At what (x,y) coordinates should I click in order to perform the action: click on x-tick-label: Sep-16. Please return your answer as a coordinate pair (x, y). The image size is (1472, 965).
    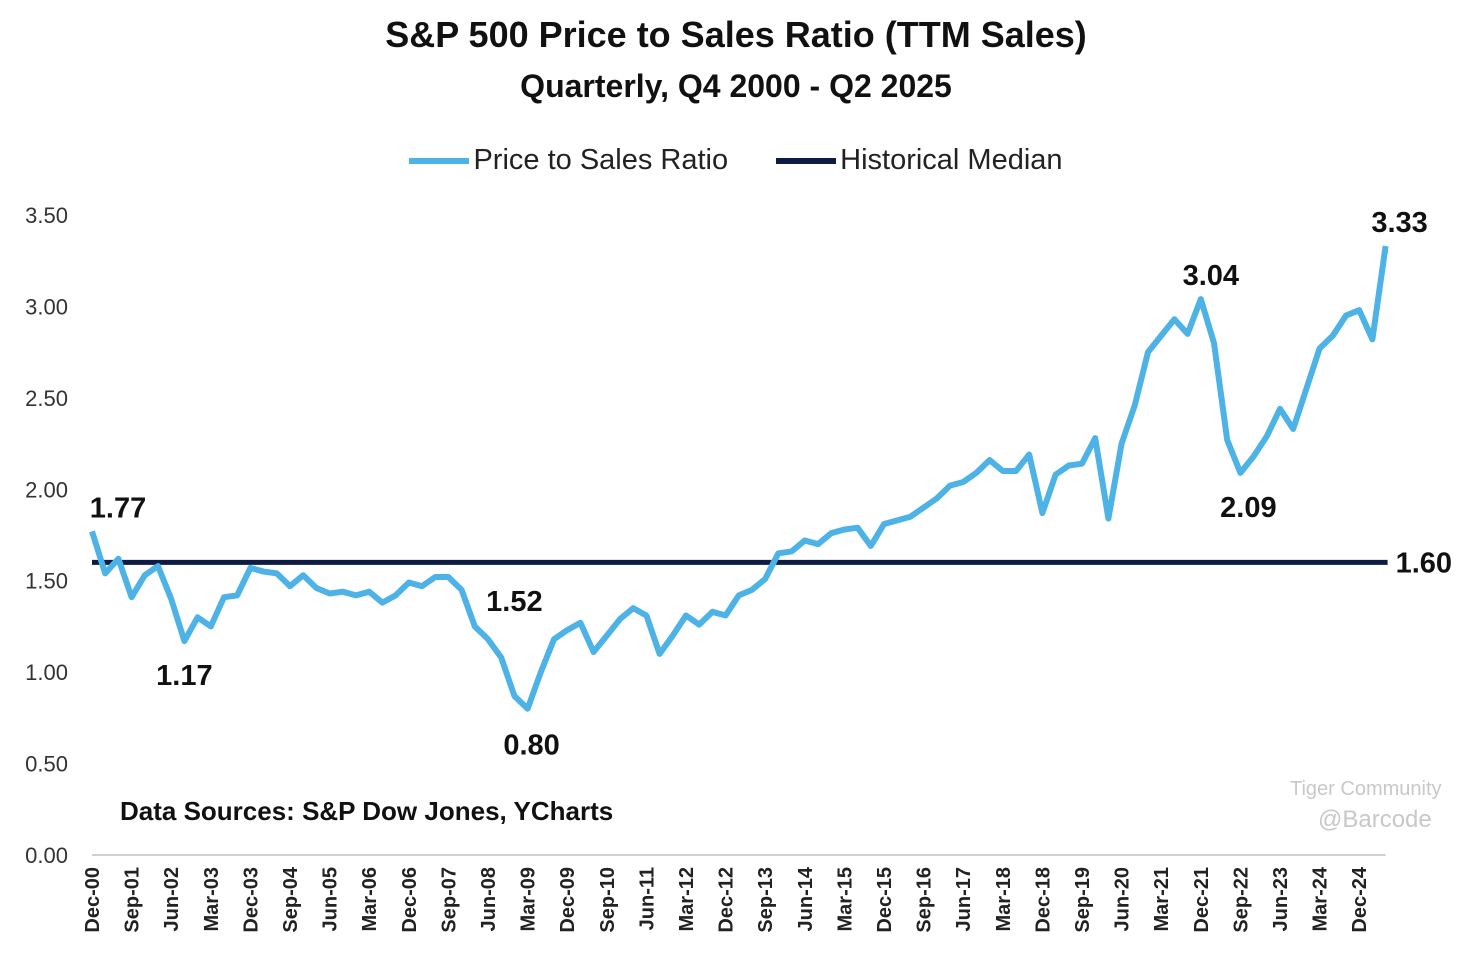
    Looking at the image, I should click on (925, 900).